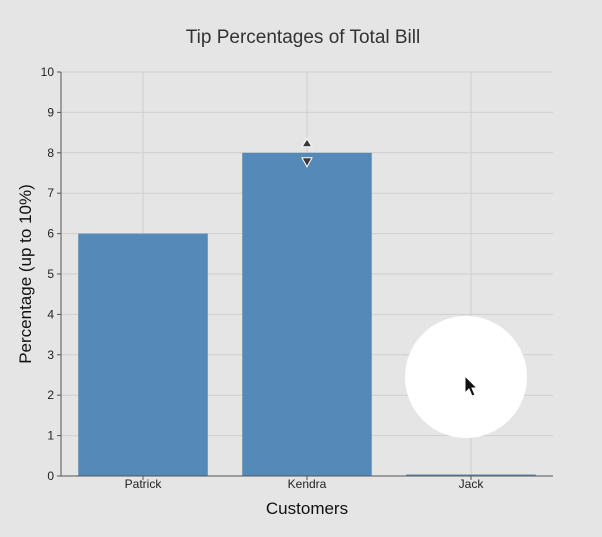 This screenshot has height=537, width=602. Describe the element at coordinates (303, 37) in the screenshot. I see `chart-title: Tip Percentages of Total Bill` at that location.